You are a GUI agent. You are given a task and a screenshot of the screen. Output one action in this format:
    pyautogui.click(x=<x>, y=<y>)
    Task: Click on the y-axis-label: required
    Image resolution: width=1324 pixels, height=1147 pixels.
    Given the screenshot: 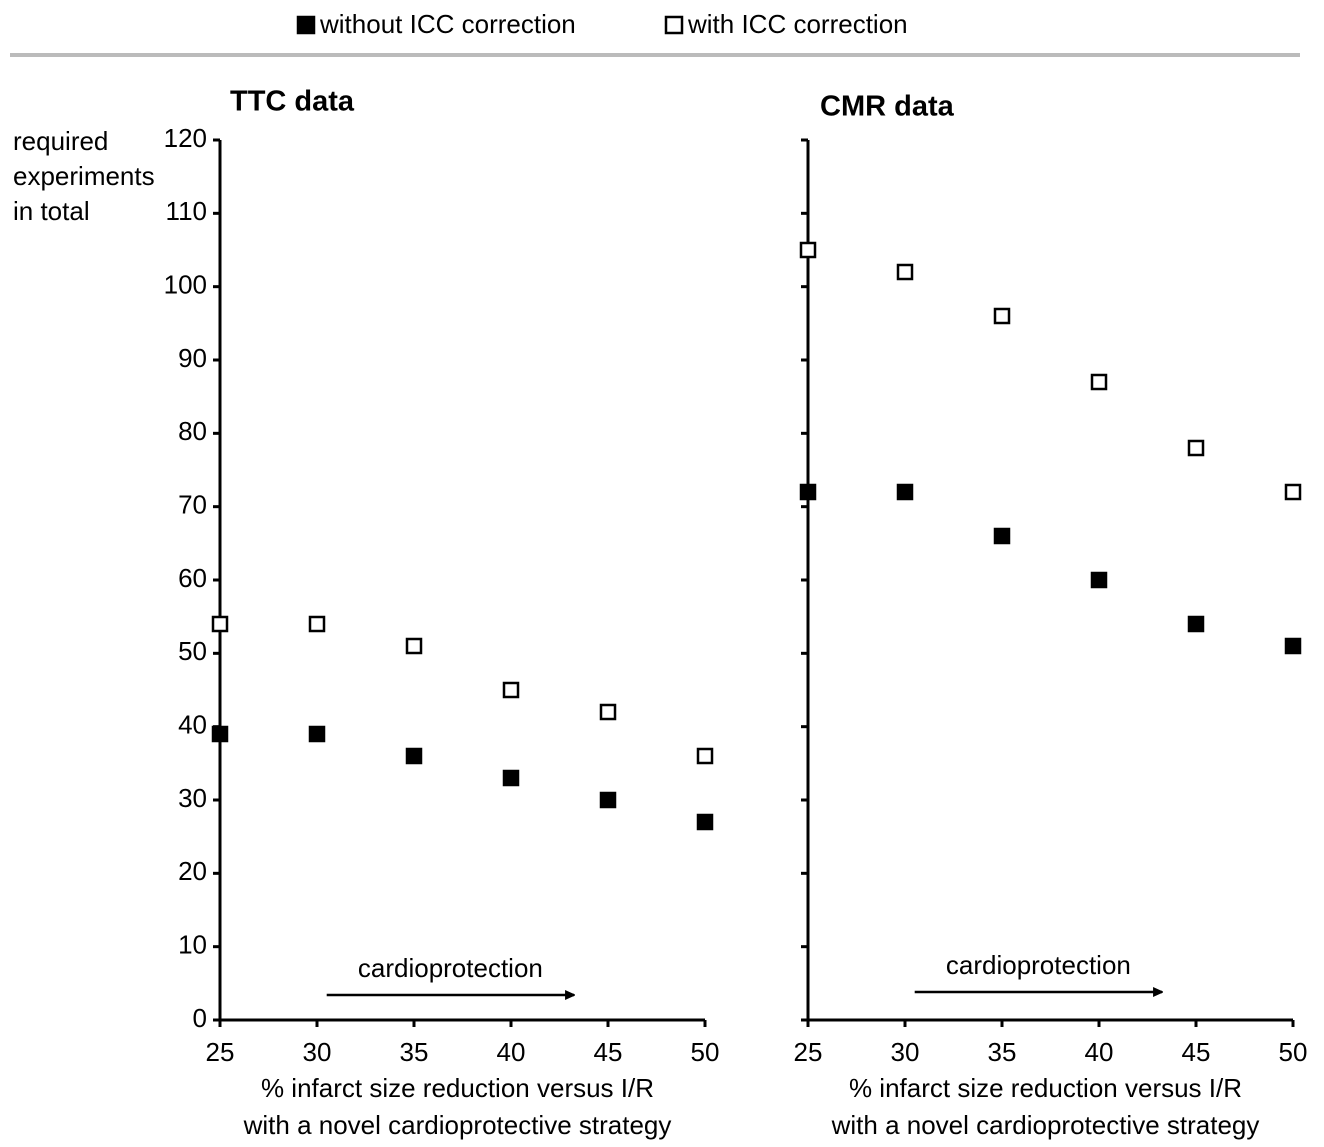 What is the action you would take?
    pyautogui.click(x=60, y=141)
    